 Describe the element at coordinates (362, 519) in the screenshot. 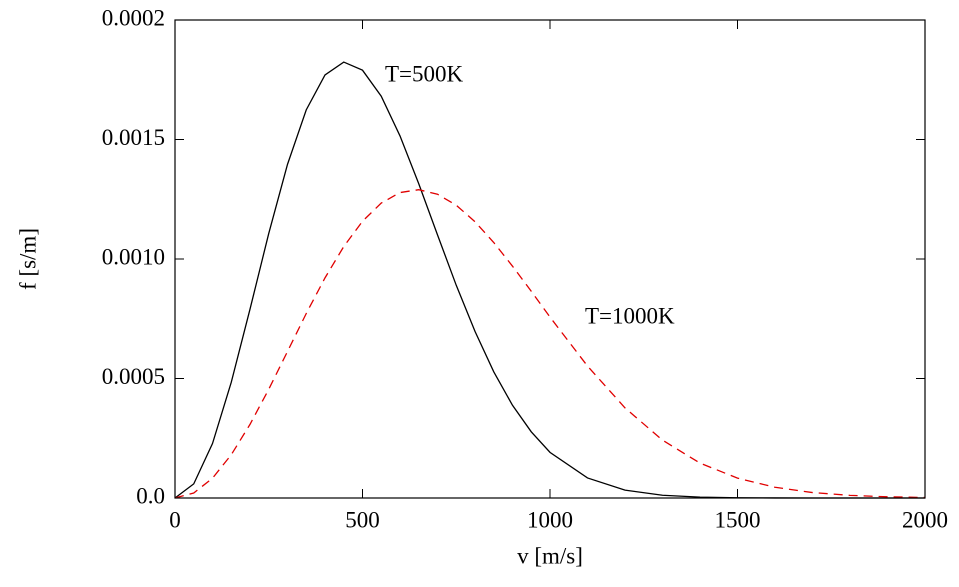

I see `x-tick-label: 500` at that location.